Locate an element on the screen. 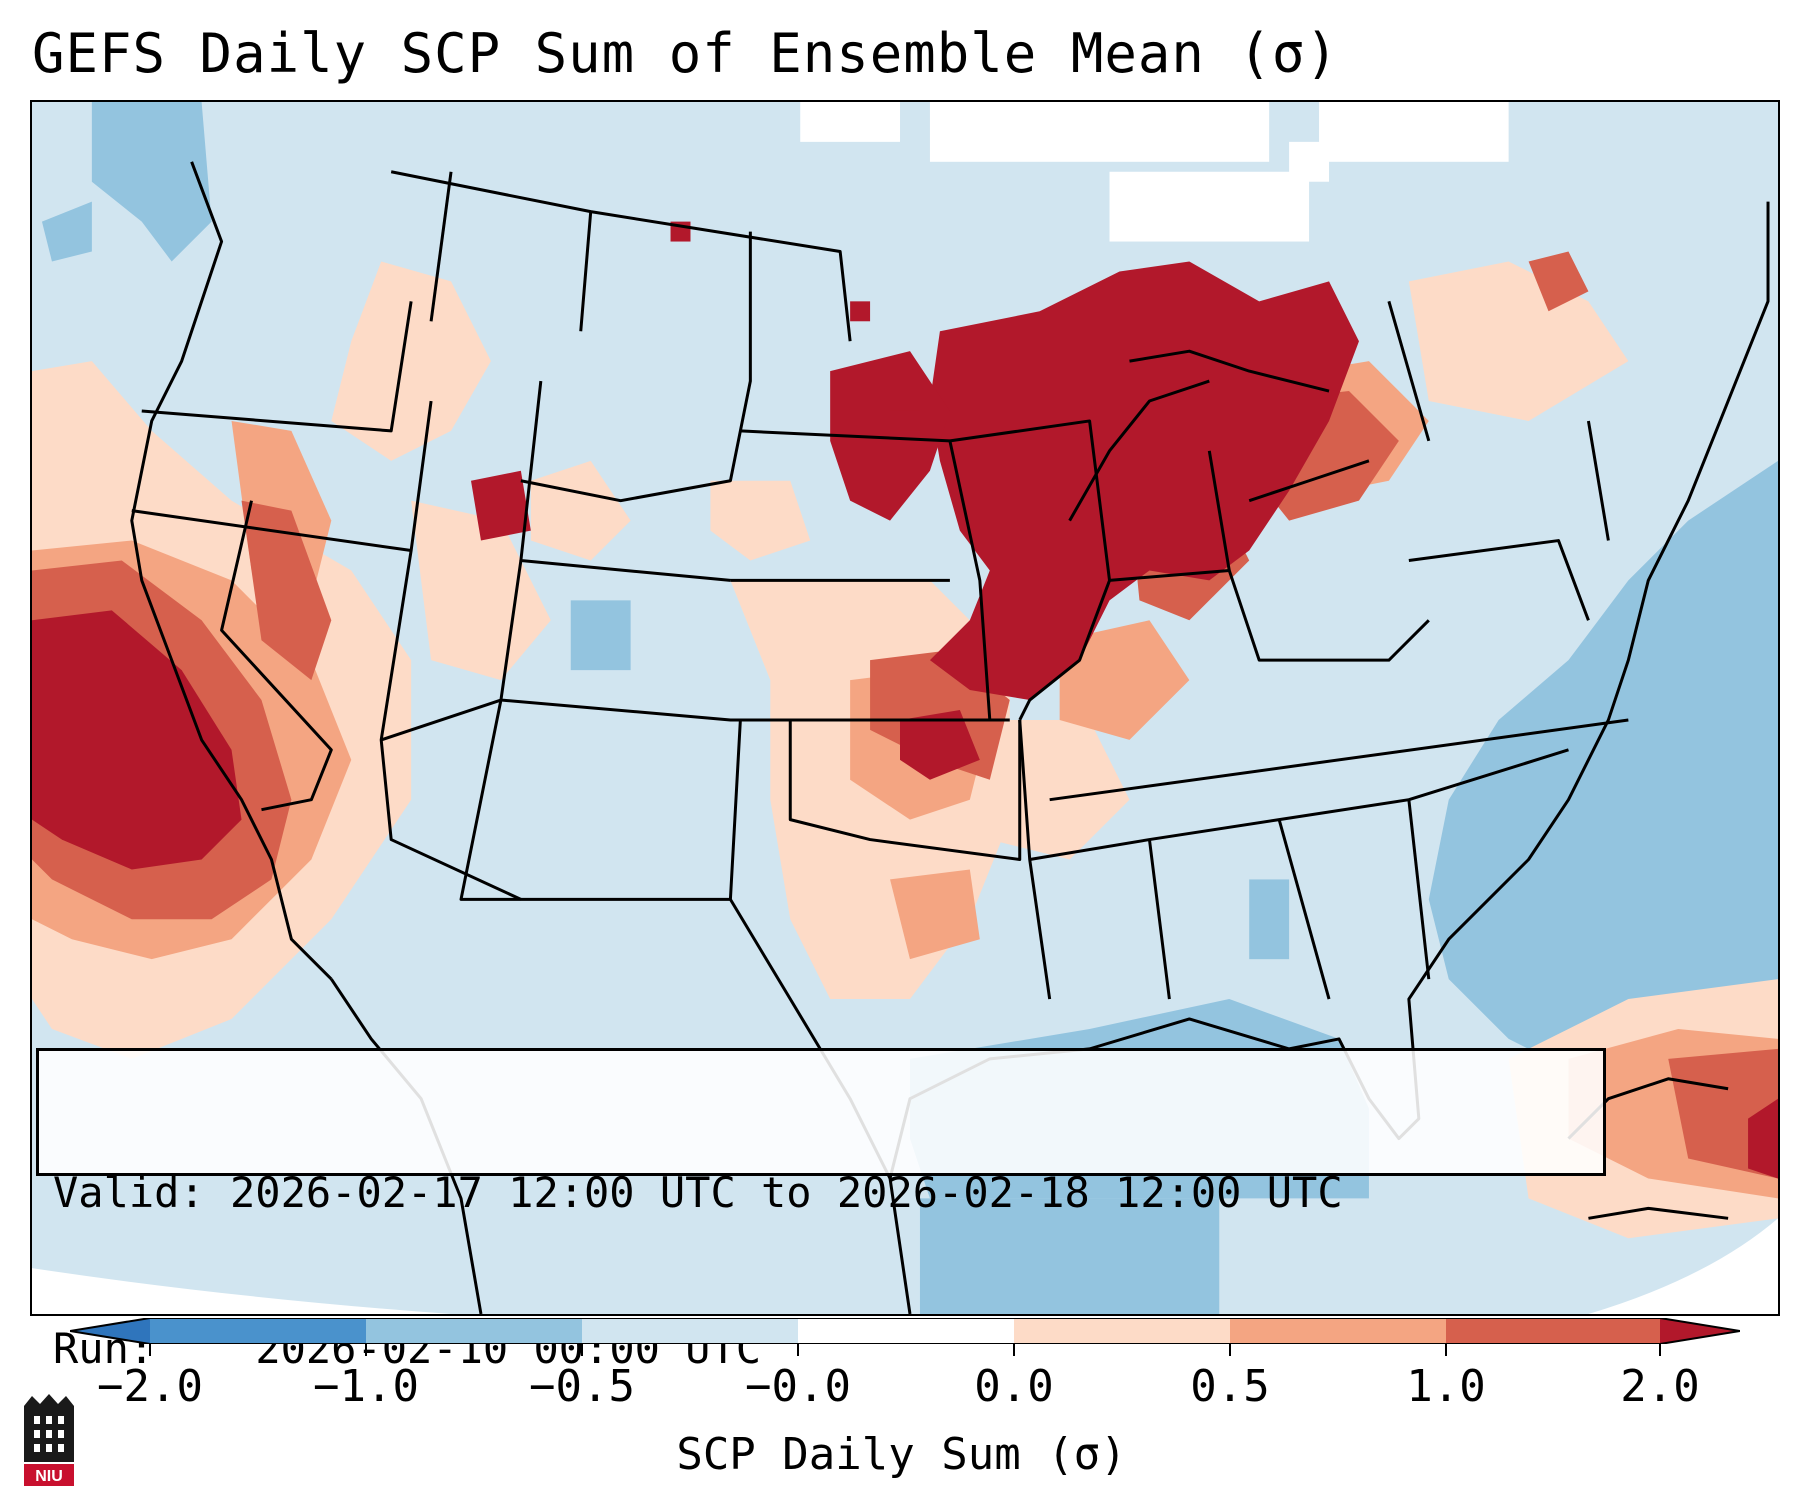 Image resolution: width=1803 pixels, height=1506 pixels. tick-label-3: −0.5 is located at coordinates (582, 1386).